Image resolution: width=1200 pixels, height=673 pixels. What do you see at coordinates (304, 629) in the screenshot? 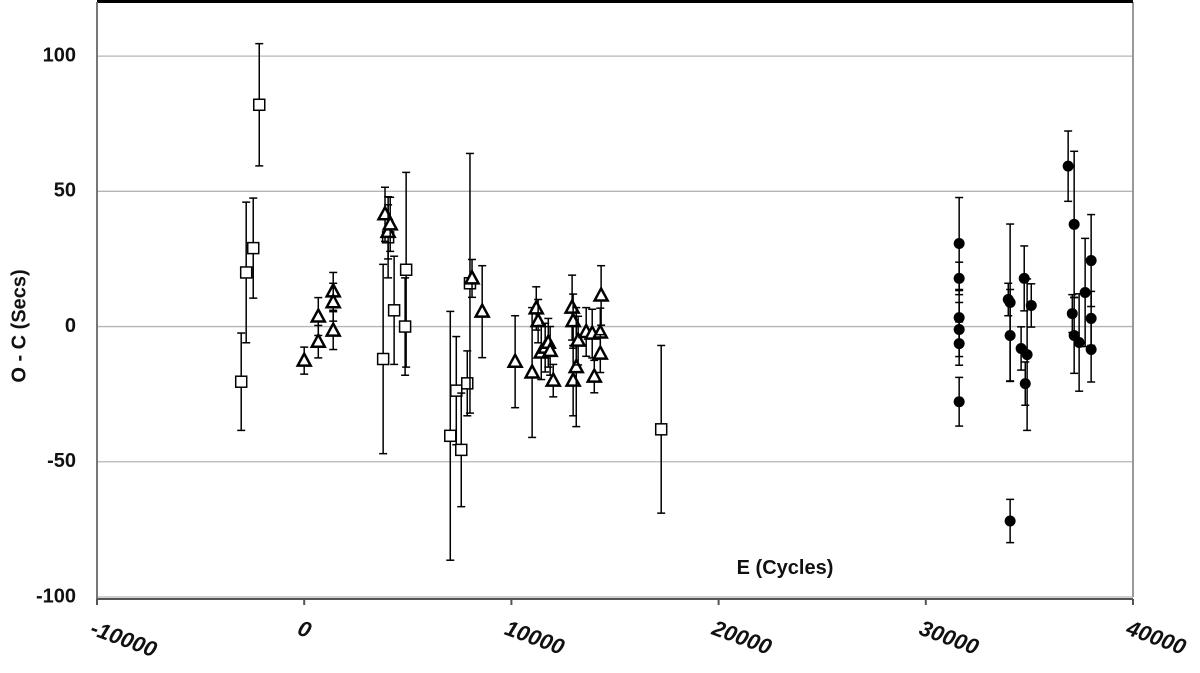
I see `x-tick-label: 0` at bounding box center [304, 629].